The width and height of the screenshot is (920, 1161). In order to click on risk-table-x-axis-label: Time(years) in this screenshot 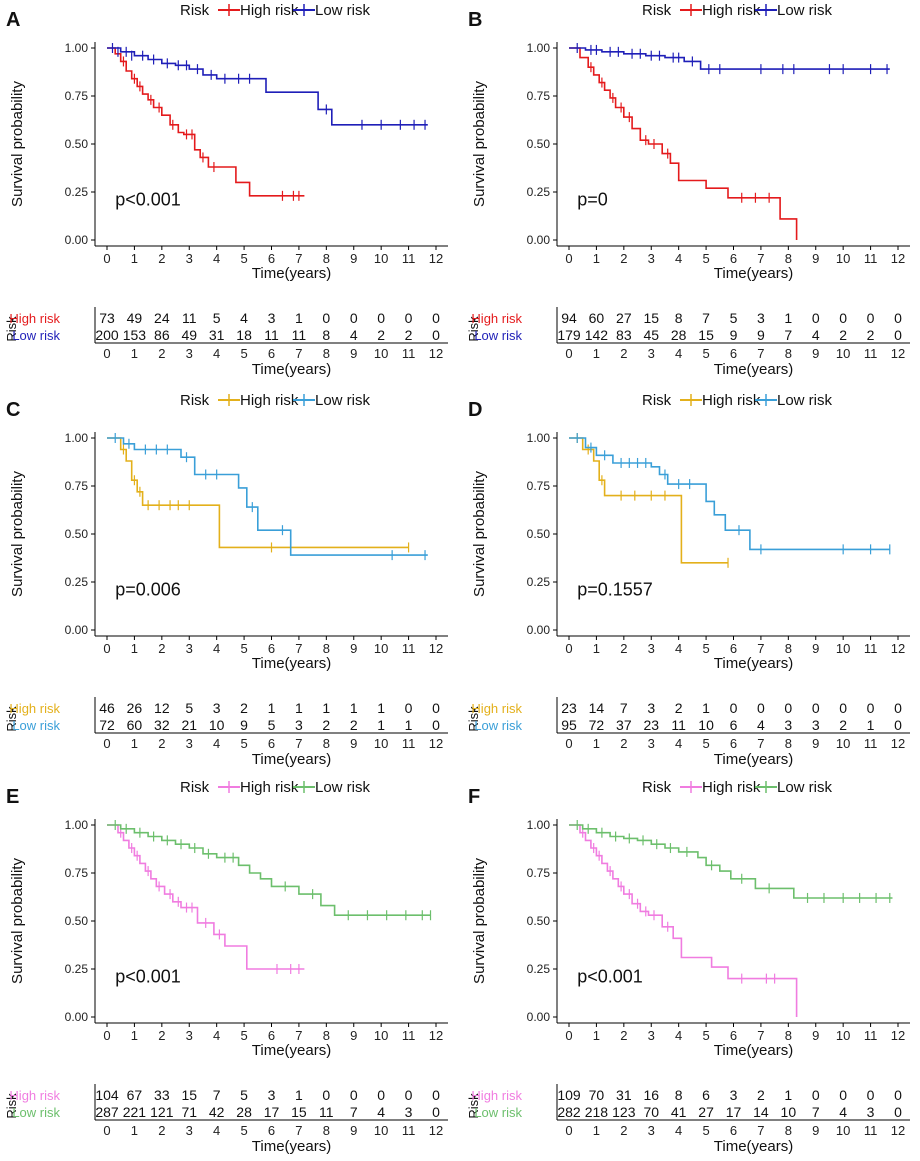, I will do `click(753, 759)`.